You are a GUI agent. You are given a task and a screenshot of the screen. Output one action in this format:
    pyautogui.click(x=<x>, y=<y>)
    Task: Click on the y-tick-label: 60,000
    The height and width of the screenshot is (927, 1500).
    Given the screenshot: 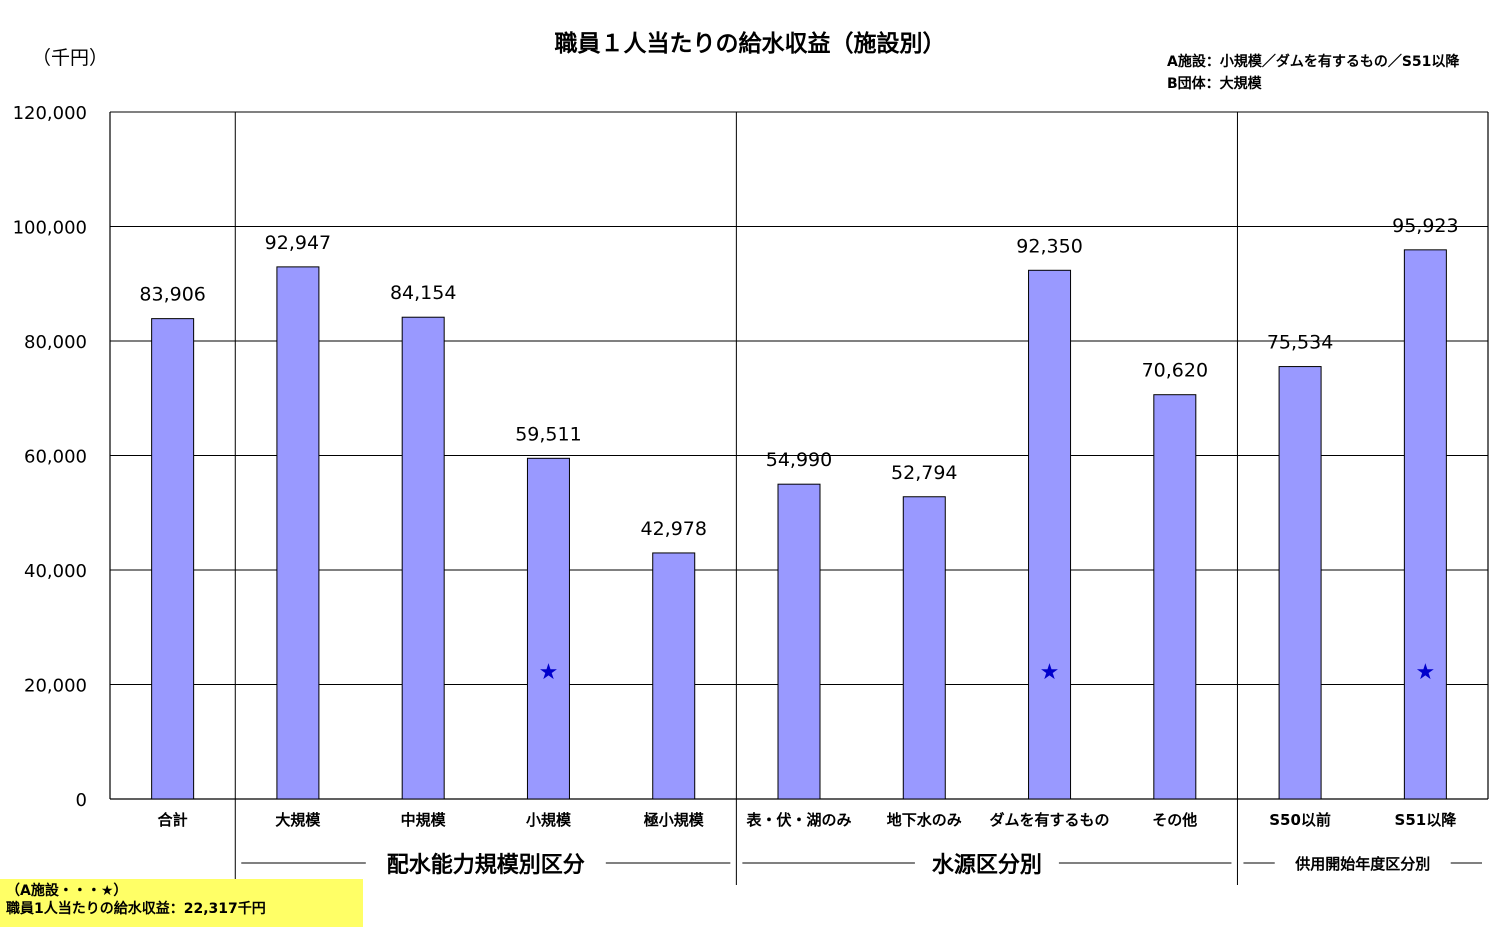 What is the action you would take?
    pyautogui.click(x=55, y=457)
    